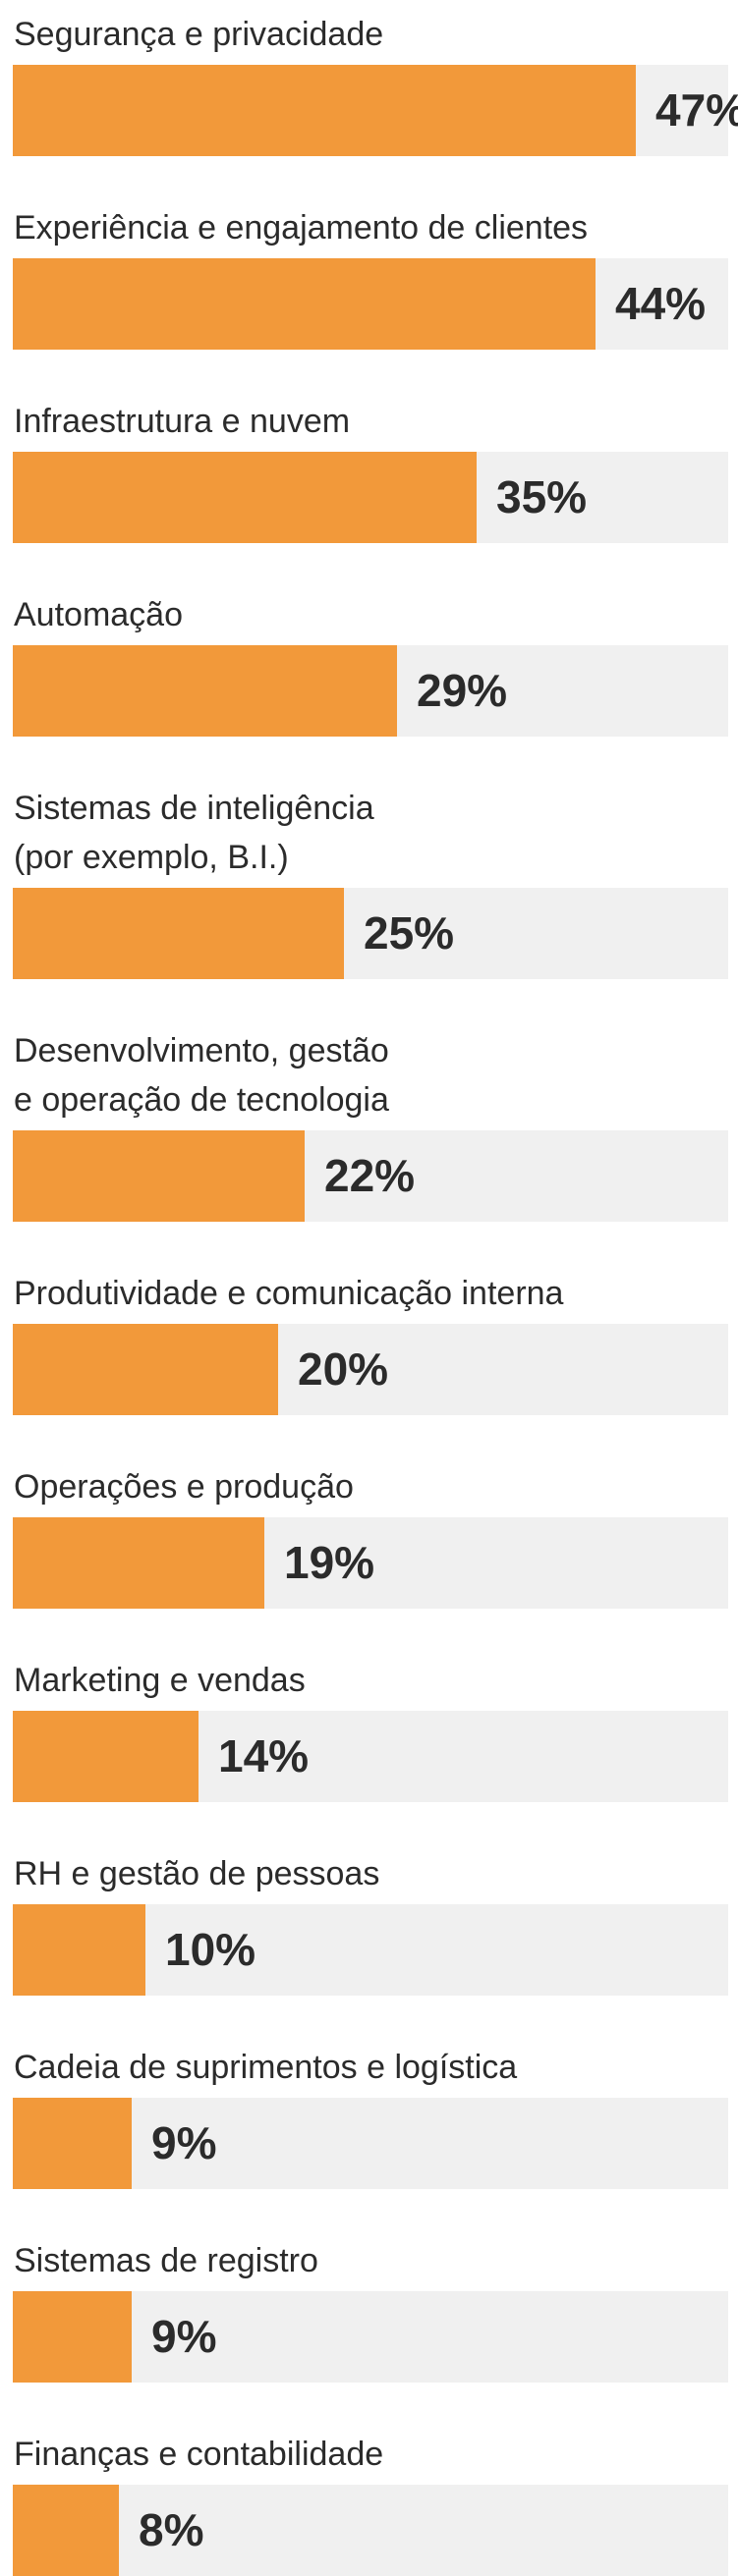 This screenshot has width=738, height=2576. What do you see at coordinates (266, 2067) in the screenshot?
I see `category-label: Cadeia de suprimentos e logística` at bounding box center [266, 2067].